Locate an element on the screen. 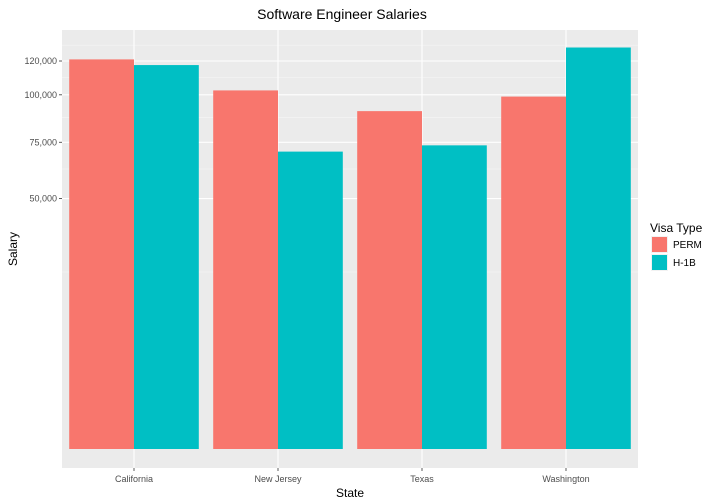 The width and height of the screenshot is (720, 504). y-axis-title: Salary is located at coordinates (13, 249).